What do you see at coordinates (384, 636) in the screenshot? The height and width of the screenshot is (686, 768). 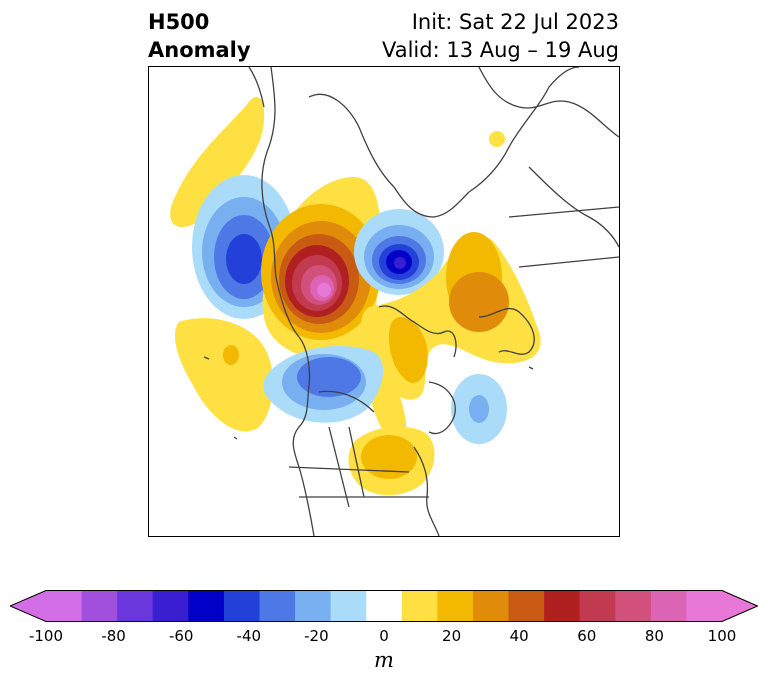 I see `colorbar-tick-label: 0` at bounding box center [384, 636].